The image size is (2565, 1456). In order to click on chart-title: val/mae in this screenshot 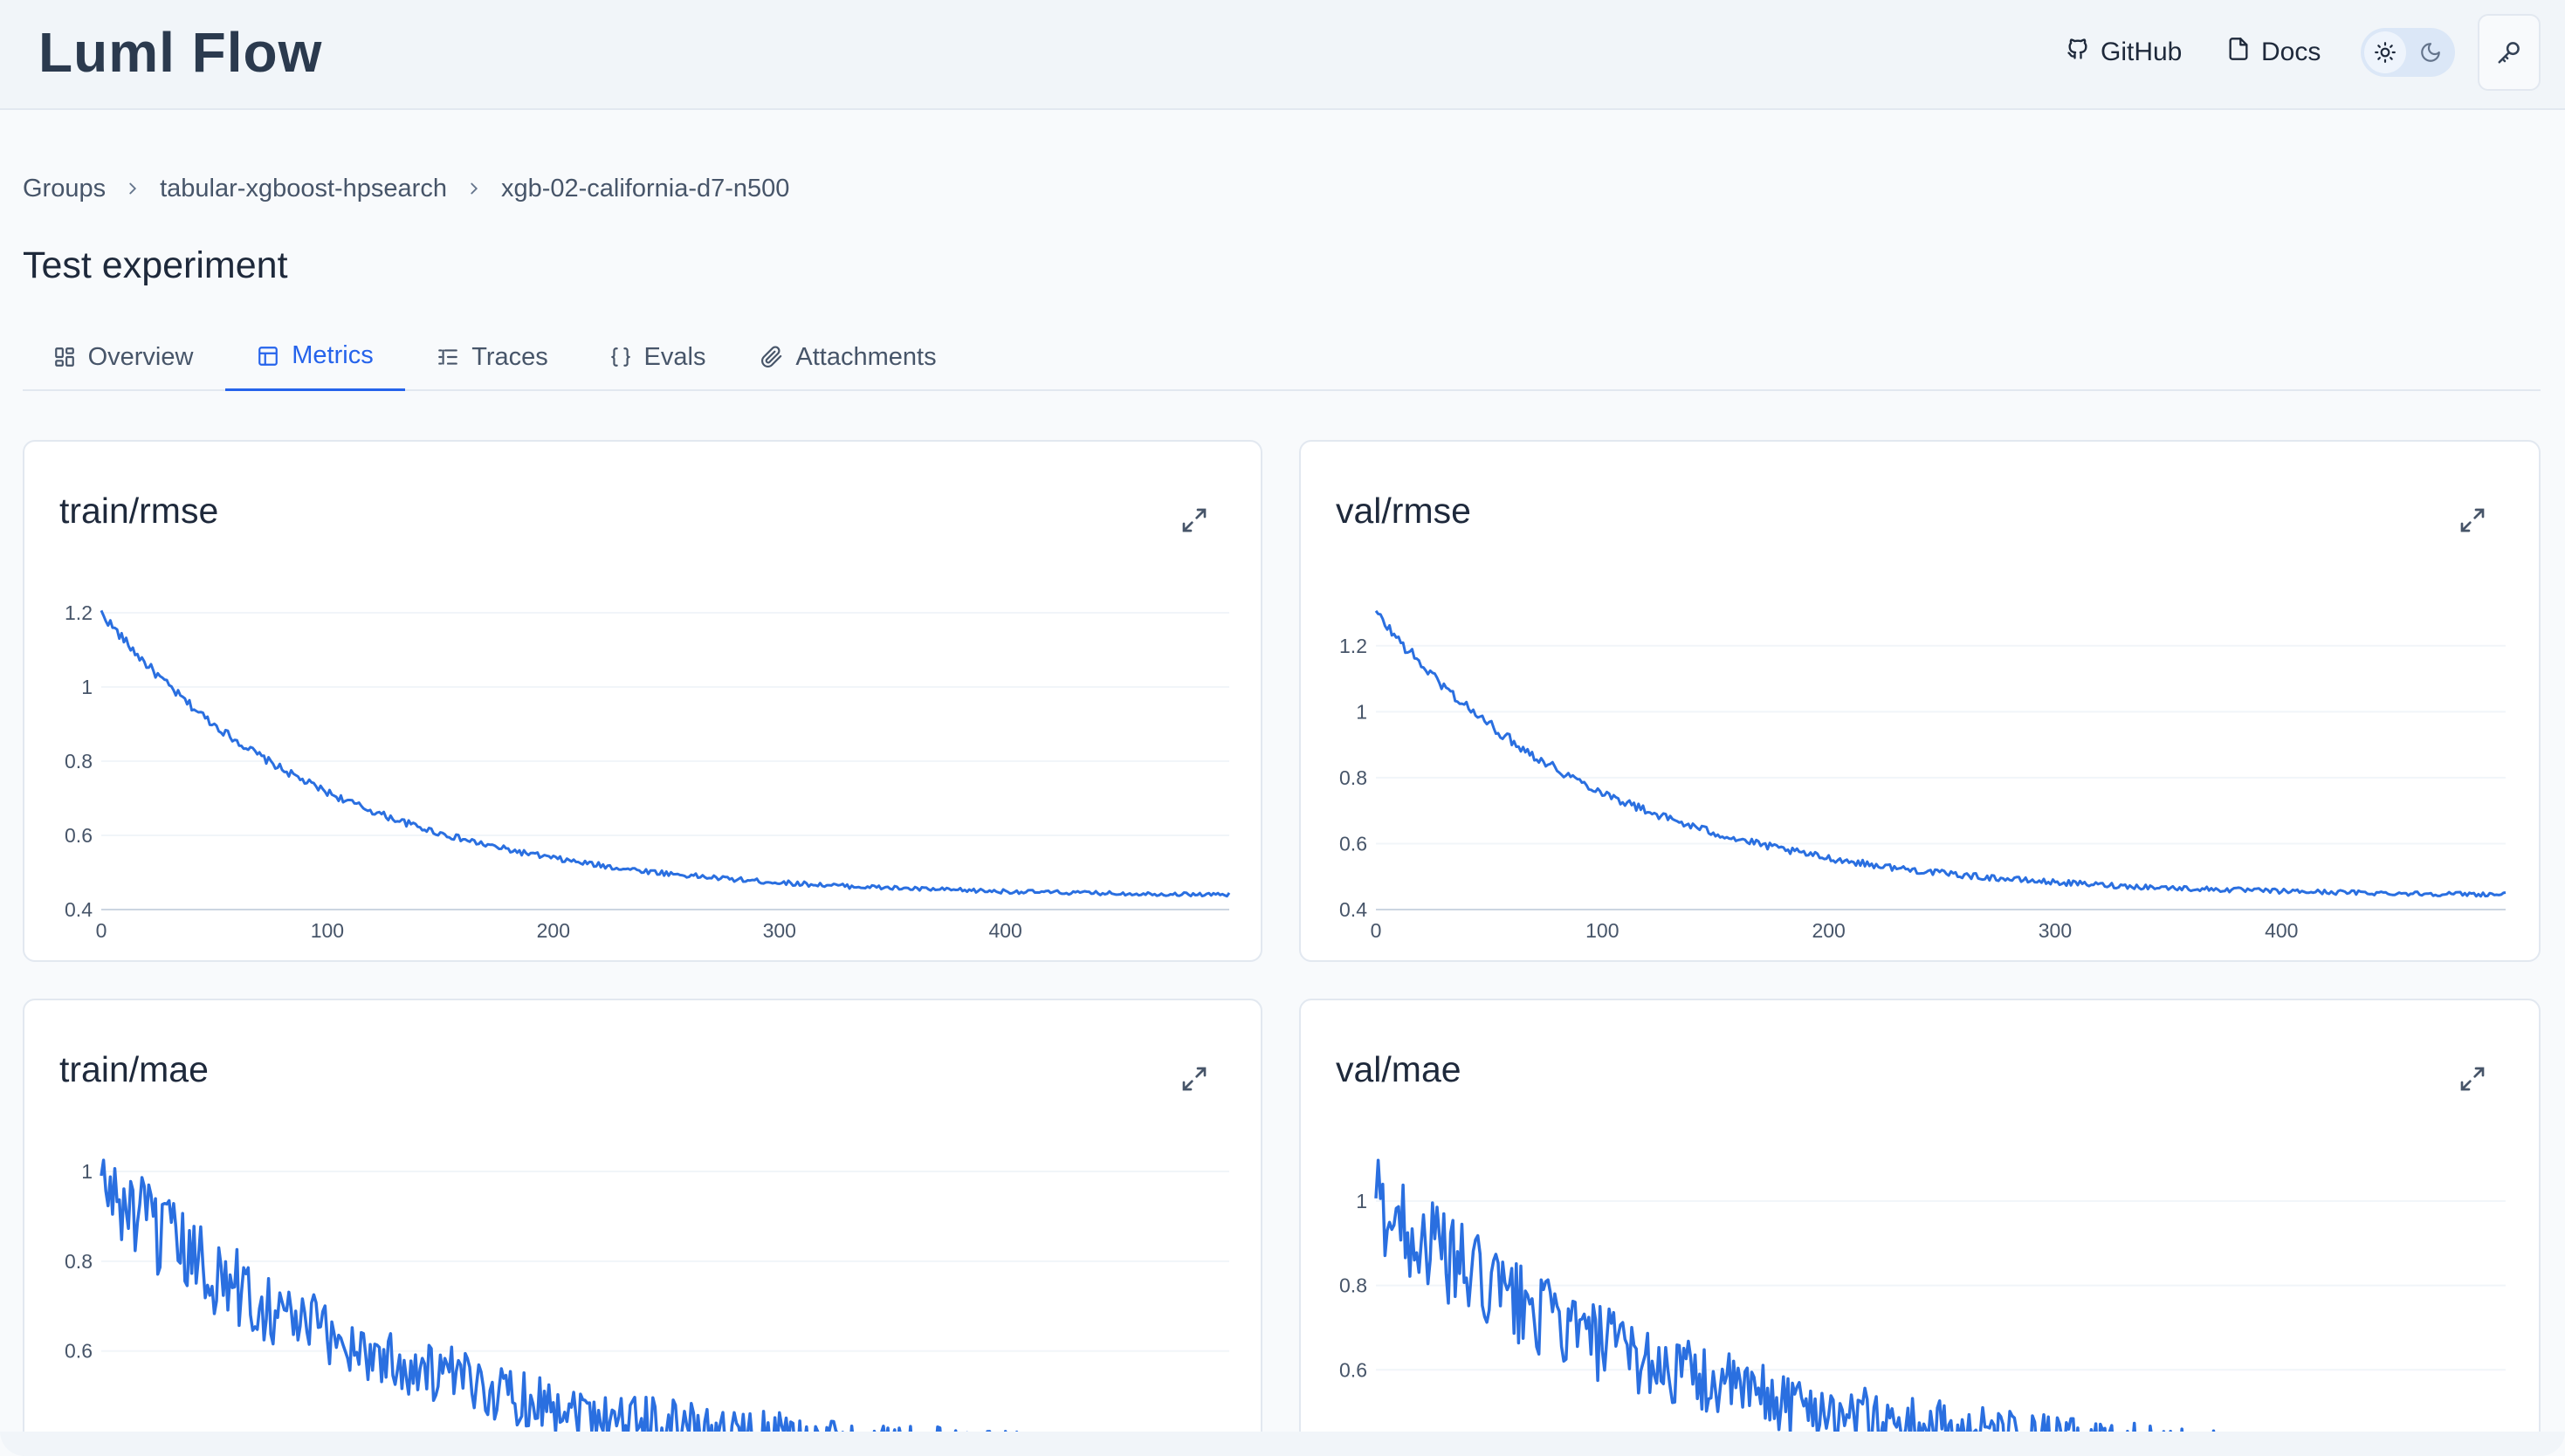, I will do `click(1398, 1069)`.